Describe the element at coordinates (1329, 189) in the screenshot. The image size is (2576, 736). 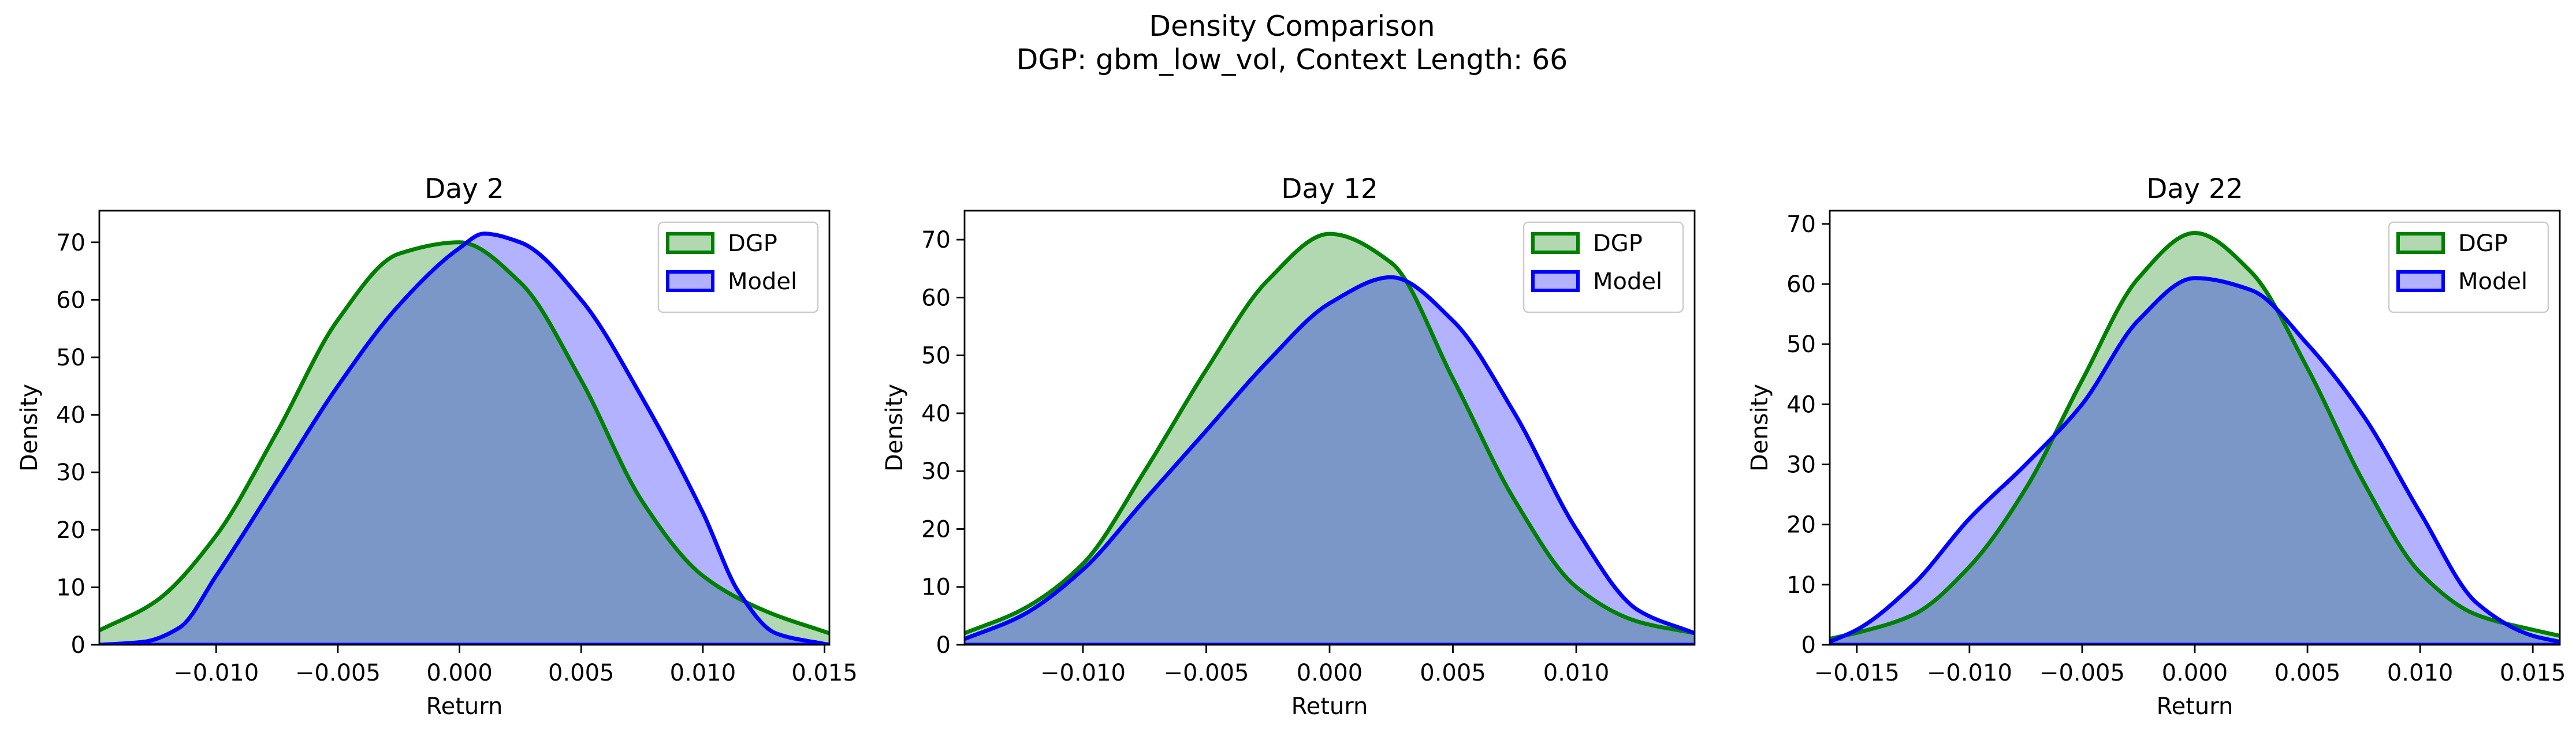
I see `subplot-title: Day 12` at that location.